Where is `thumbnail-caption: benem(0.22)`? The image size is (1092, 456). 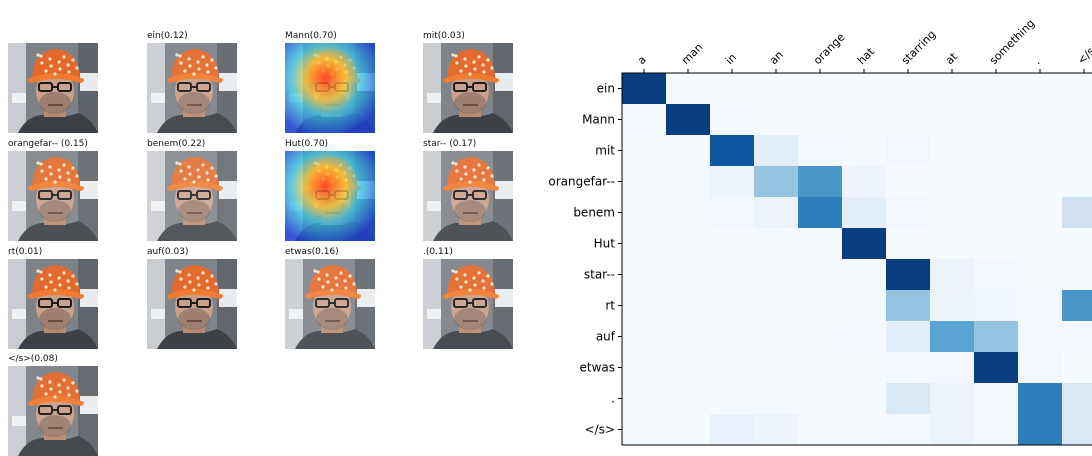 thumbnail-caption: benem(0.22) is located at coordinates (177, 144).